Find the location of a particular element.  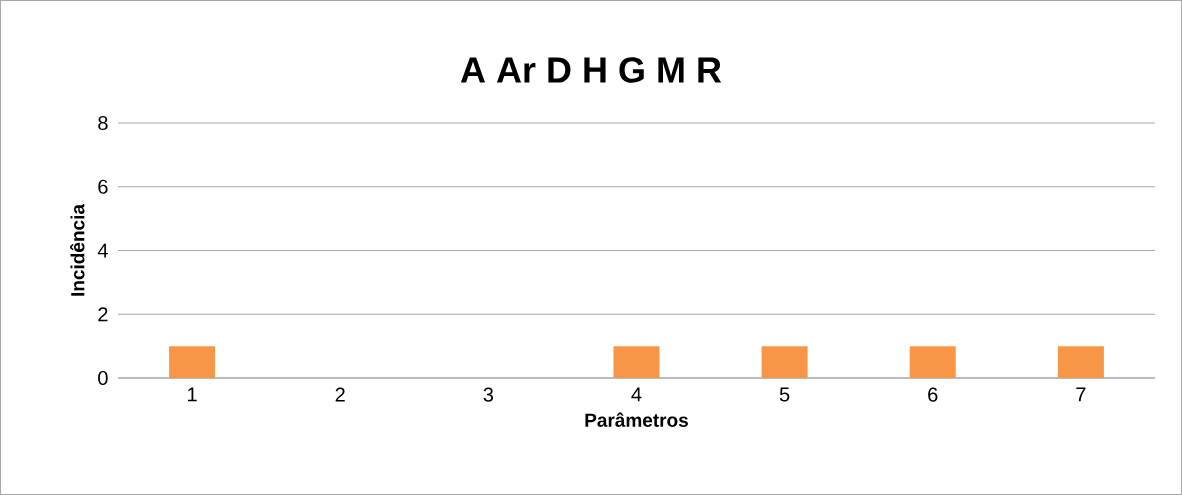

y-tick-label: 2 is located at coordinates (103, 314).